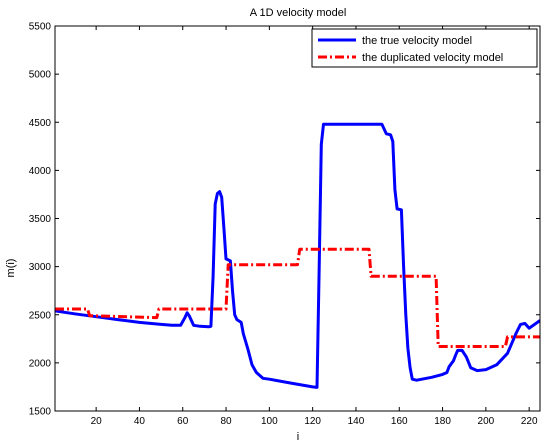  What do you see at coordinates (40, 315) in the screenshot?
I see `y-tick-label: 2500` at bounding box center [40, 315].